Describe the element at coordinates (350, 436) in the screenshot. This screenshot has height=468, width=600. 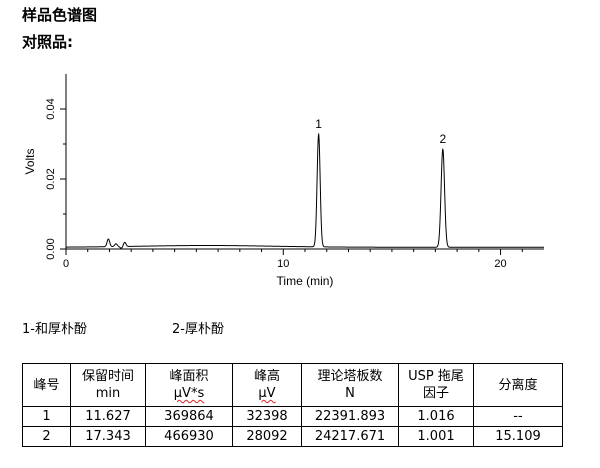
I see `cell-plate-count: 24217.671` at that location.